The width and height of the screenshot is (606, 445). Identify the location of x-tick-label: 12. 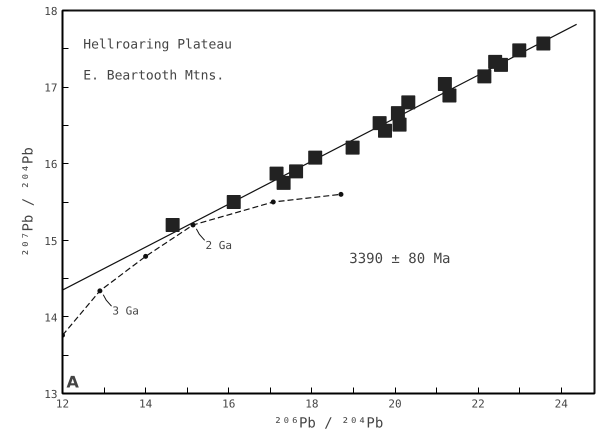
(63, 404).